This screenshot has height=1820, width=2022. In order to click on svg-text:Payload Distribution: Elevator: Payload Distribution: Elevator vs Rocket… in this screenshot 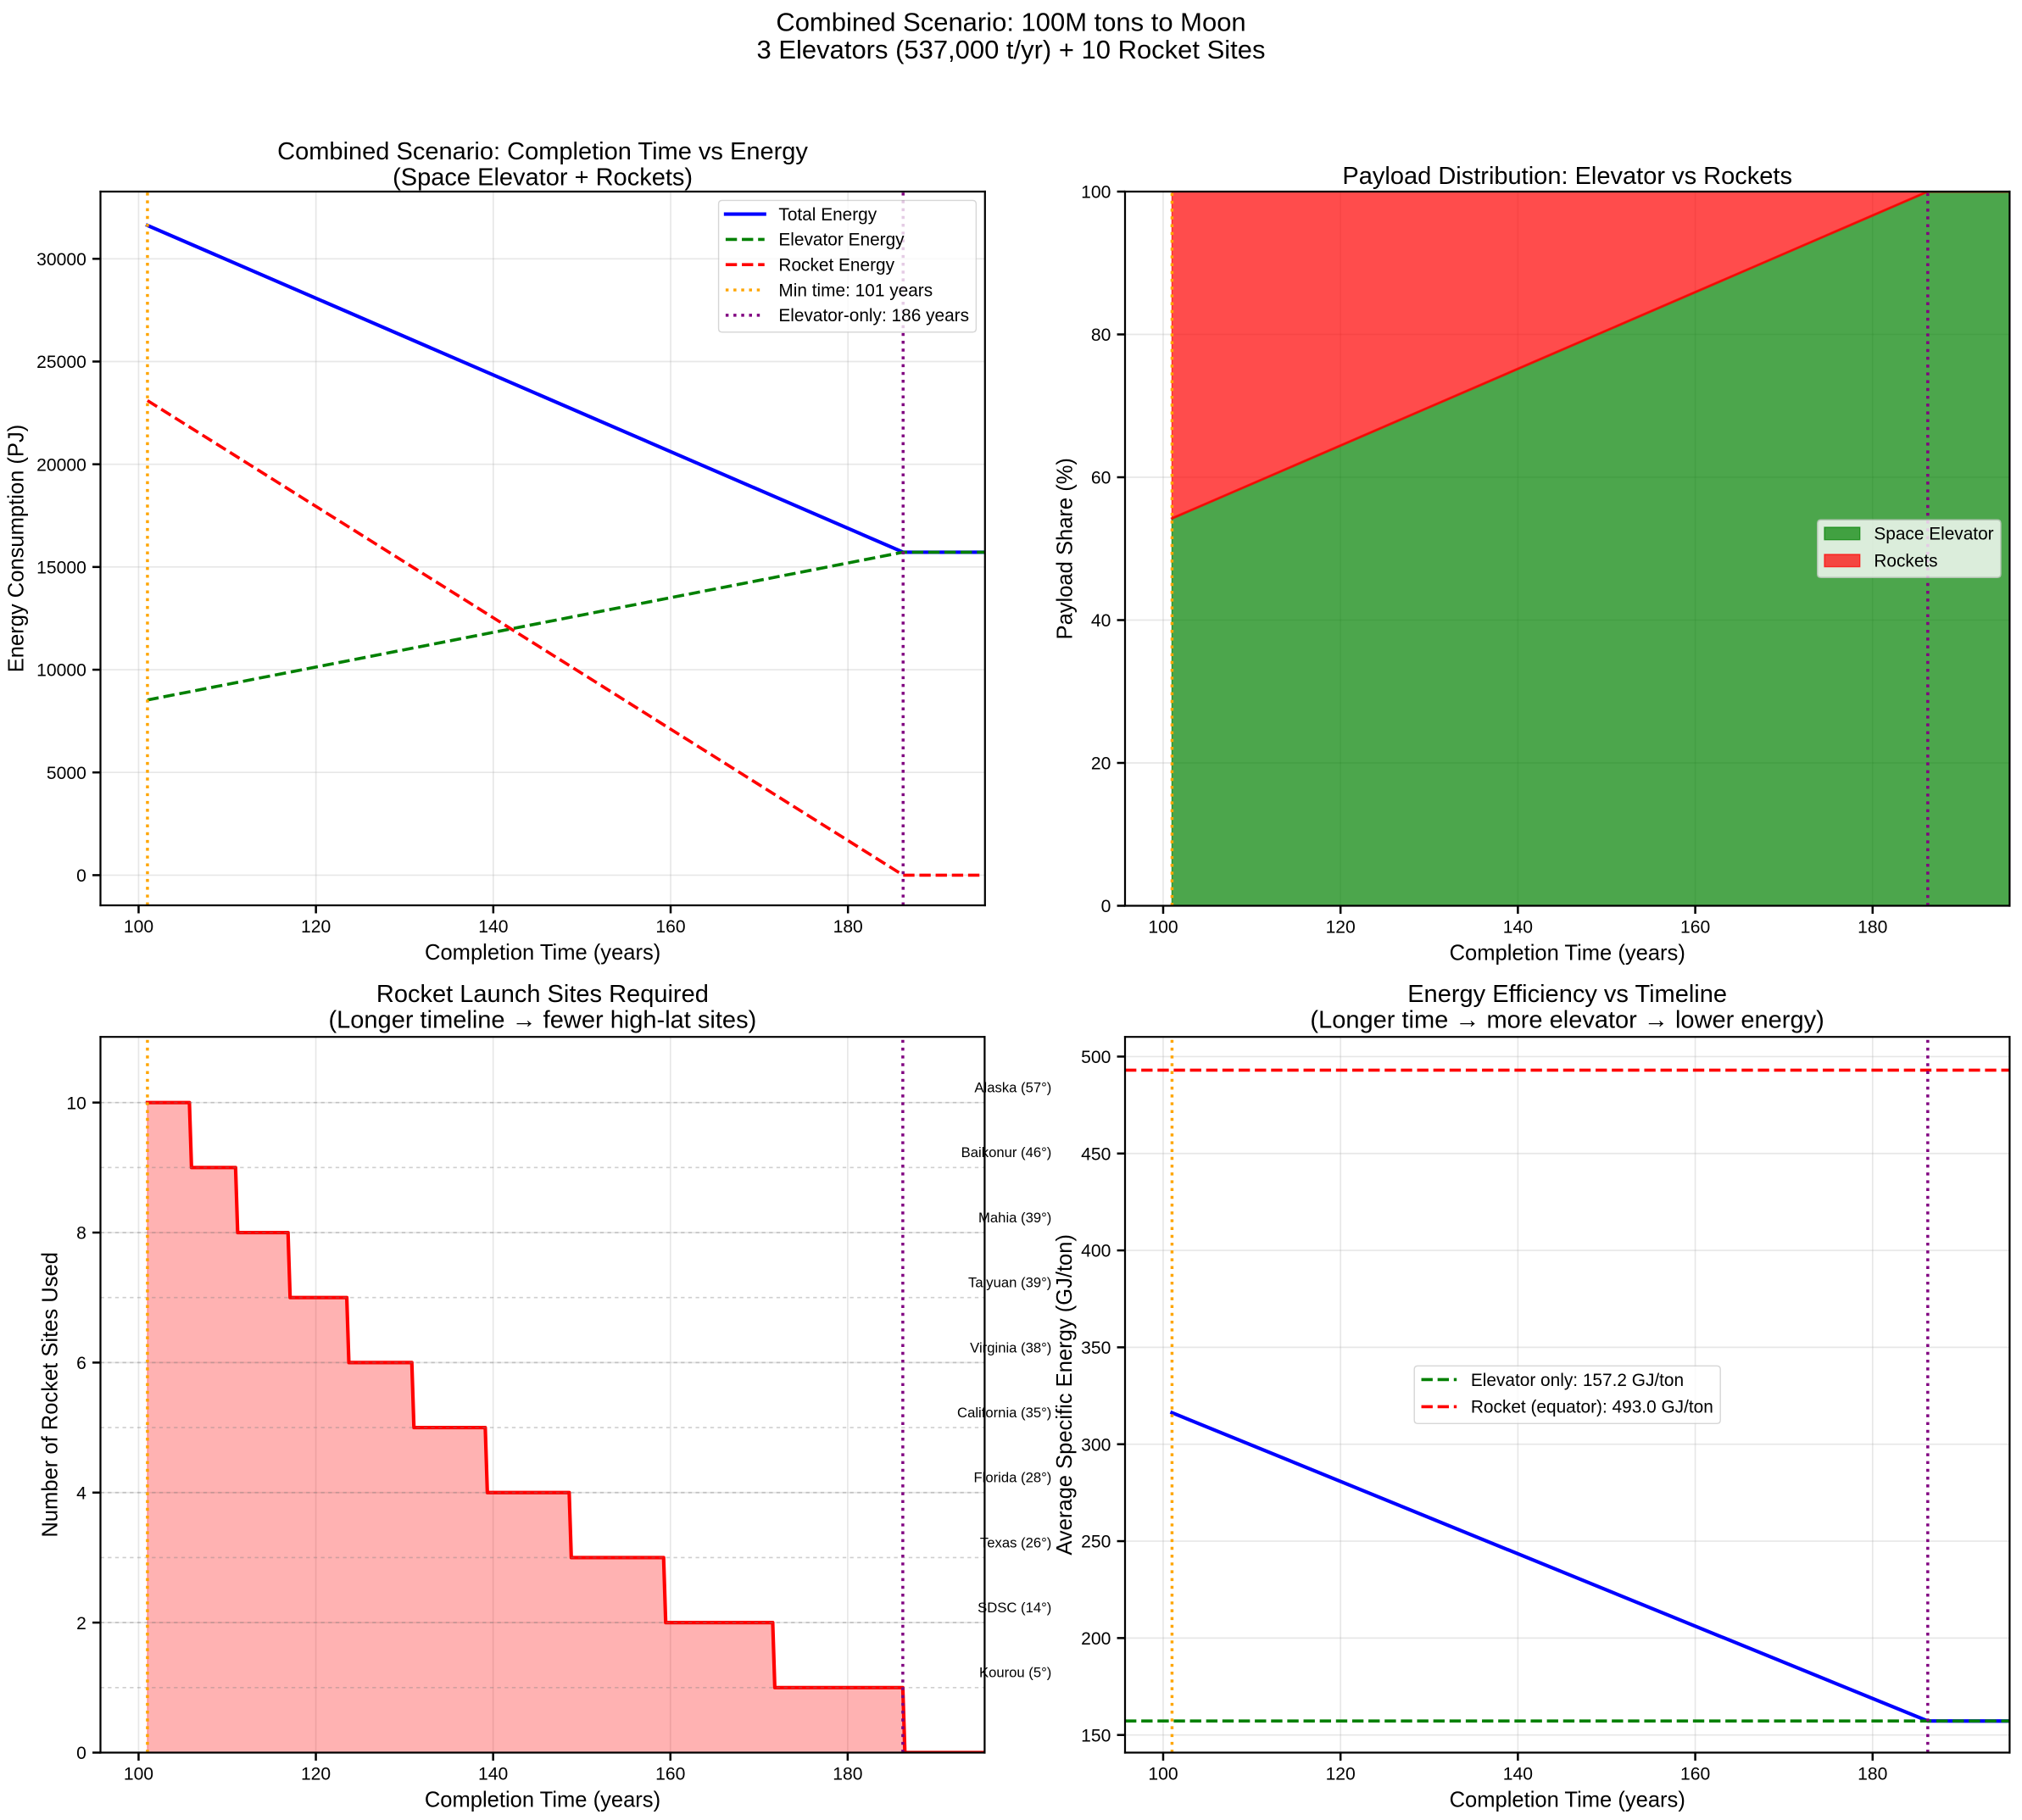, I will do `click(1567, 176)`.